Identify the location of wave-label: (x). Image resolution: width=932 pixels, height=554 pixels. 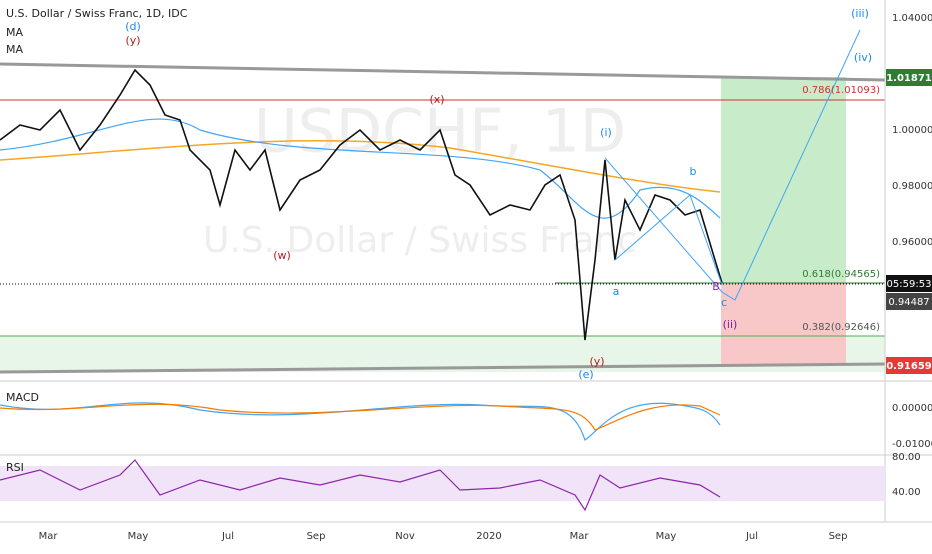
(436, 99).